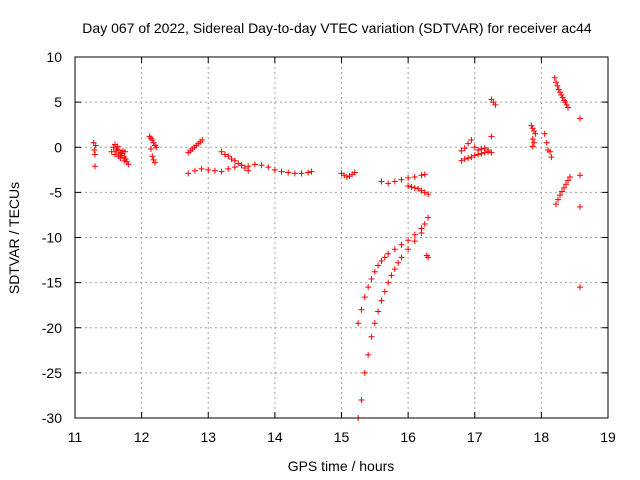 The image size is (640, 480). I want to click on x-tick-label: 15, so click(342, 437).